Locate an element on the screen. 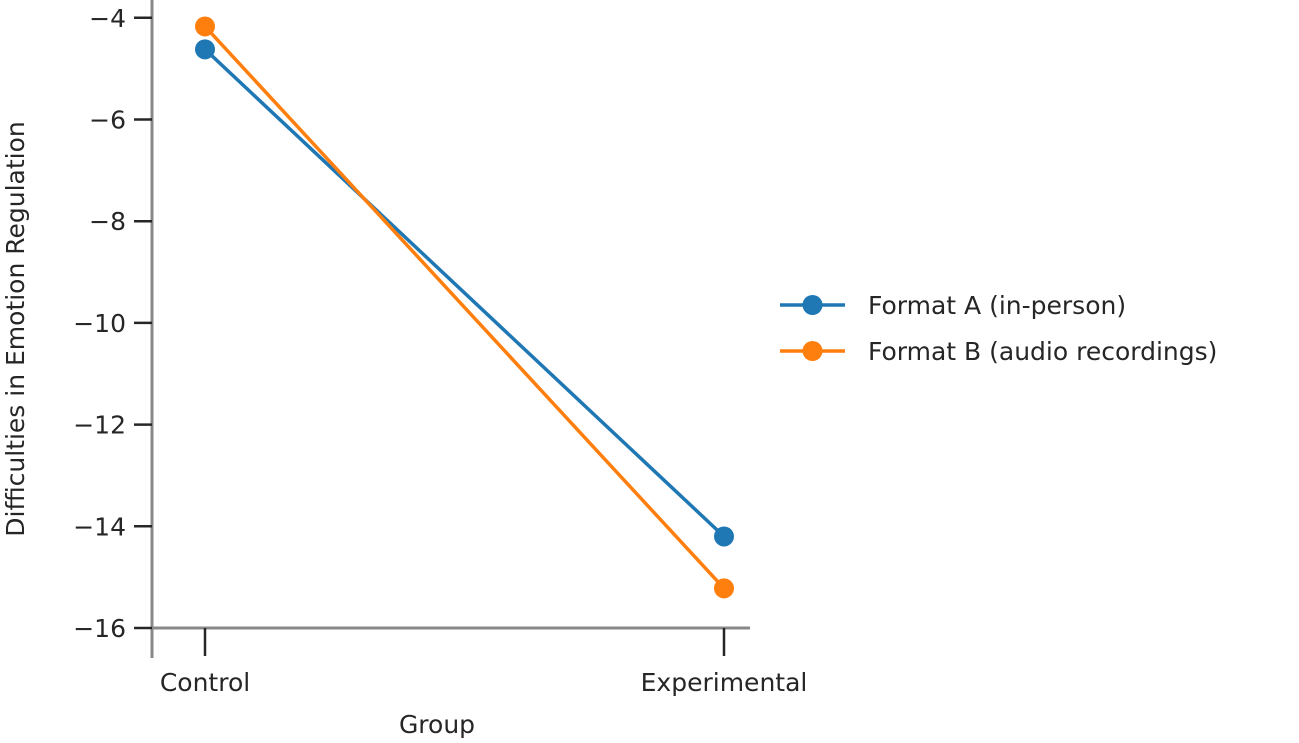  x-tick-label: Experimental is located at coordinates (724, 682).